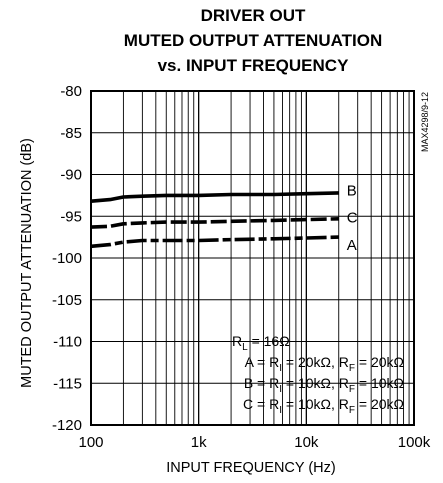  I want to click on x-tick-label: 100, so click(90, 442).